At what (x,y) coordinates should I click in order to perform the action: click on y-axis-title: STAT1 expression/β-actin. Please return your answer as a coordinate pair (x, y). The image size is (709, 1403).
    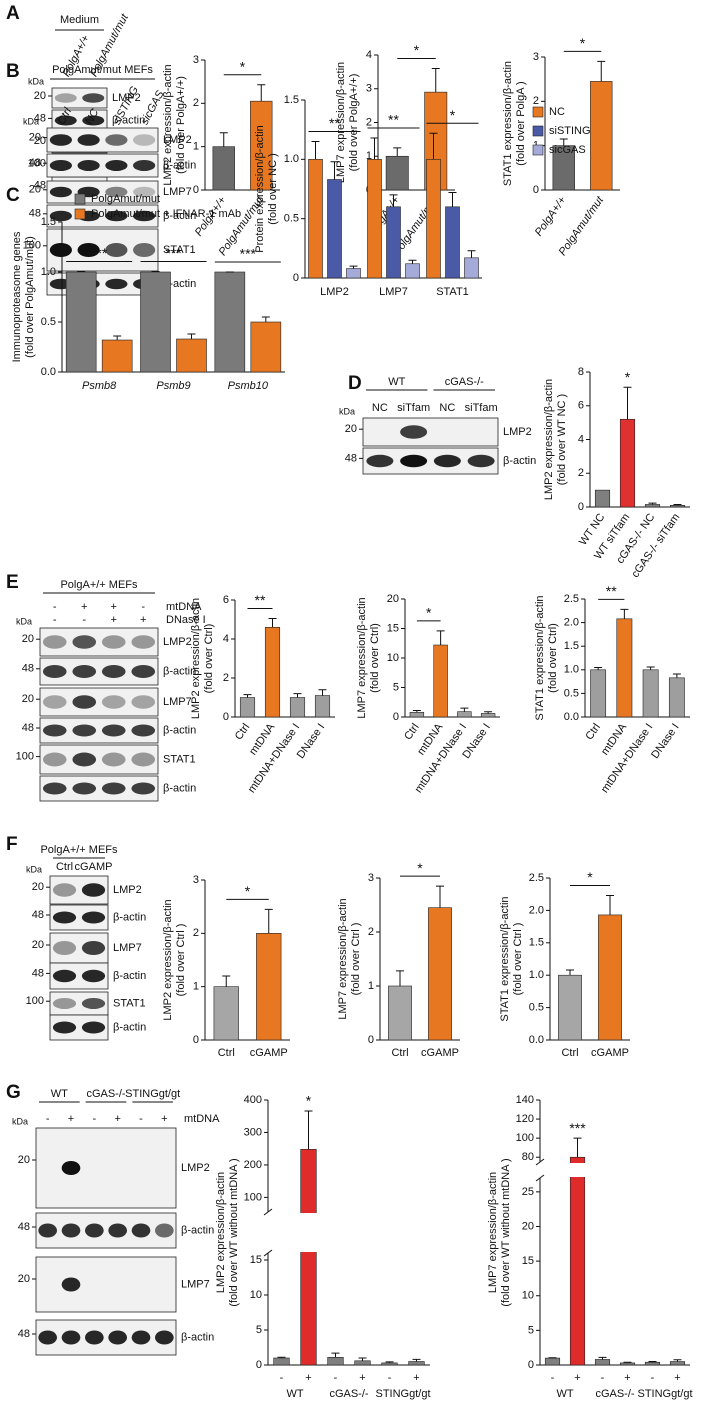
    Looking at the image, I should click on (508, 123).